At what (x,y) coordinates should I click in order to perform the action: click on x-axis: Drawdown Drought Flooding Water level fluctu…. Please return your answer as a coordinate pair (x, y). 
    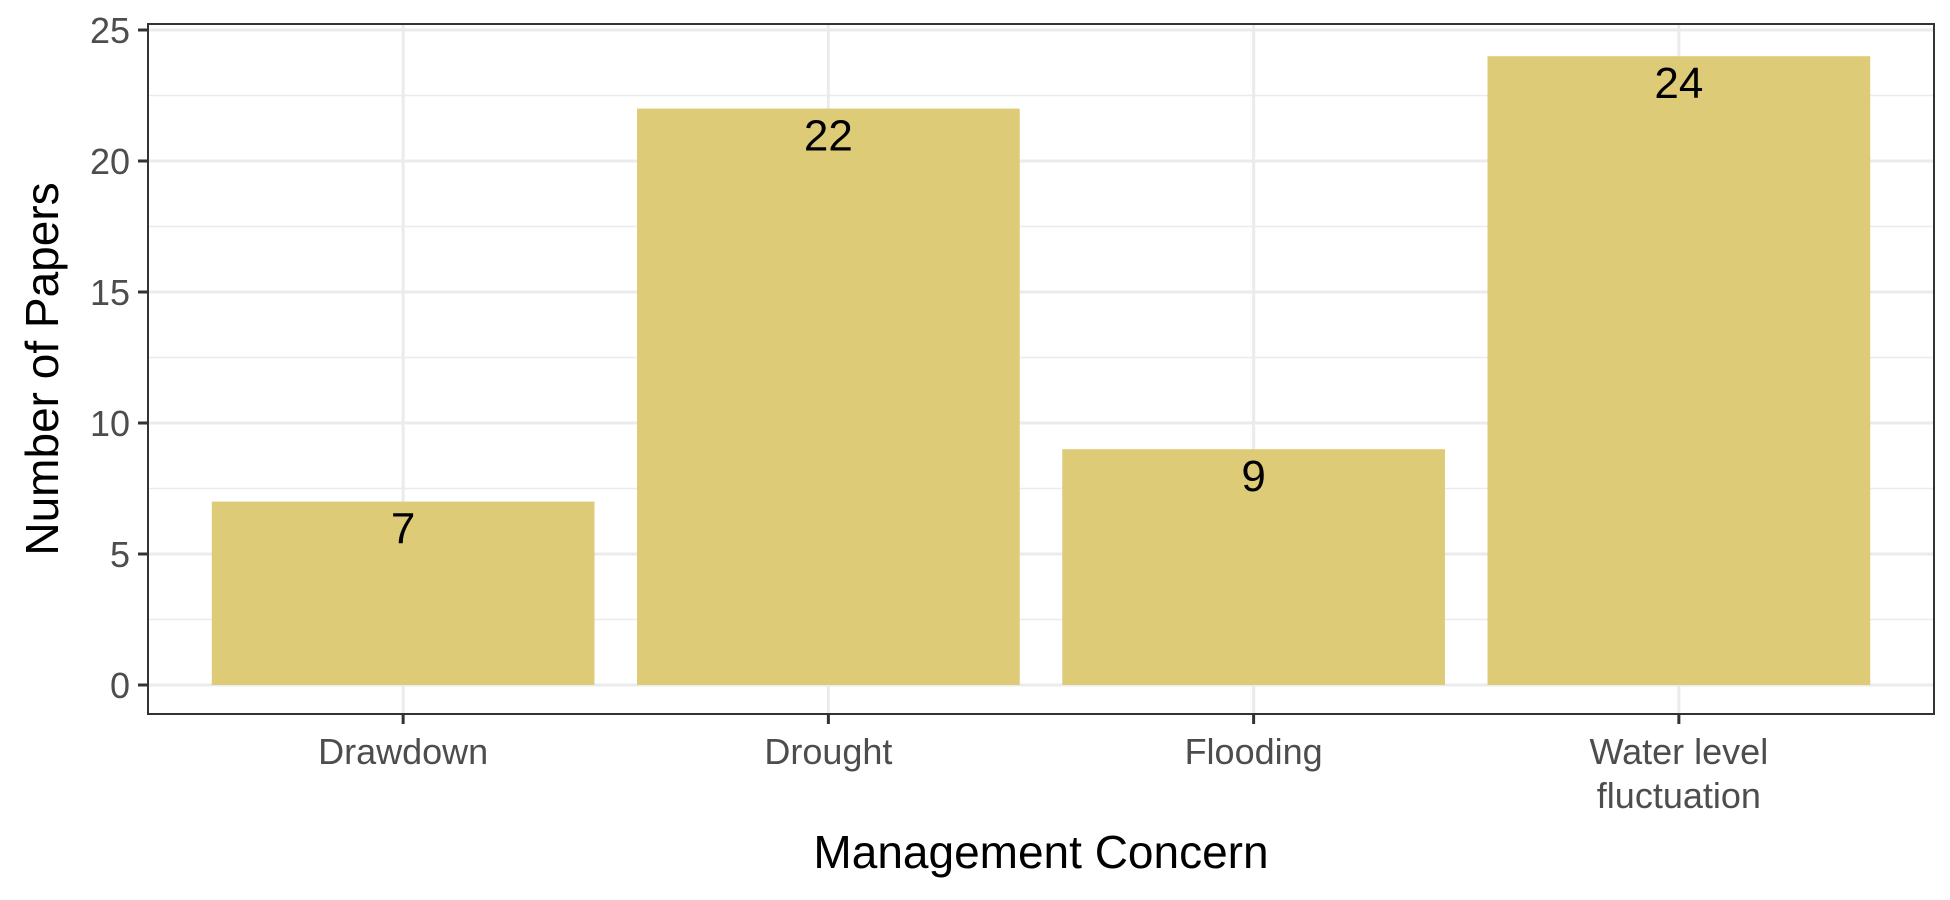
    Looking at the image, I should click on (1043, 765).